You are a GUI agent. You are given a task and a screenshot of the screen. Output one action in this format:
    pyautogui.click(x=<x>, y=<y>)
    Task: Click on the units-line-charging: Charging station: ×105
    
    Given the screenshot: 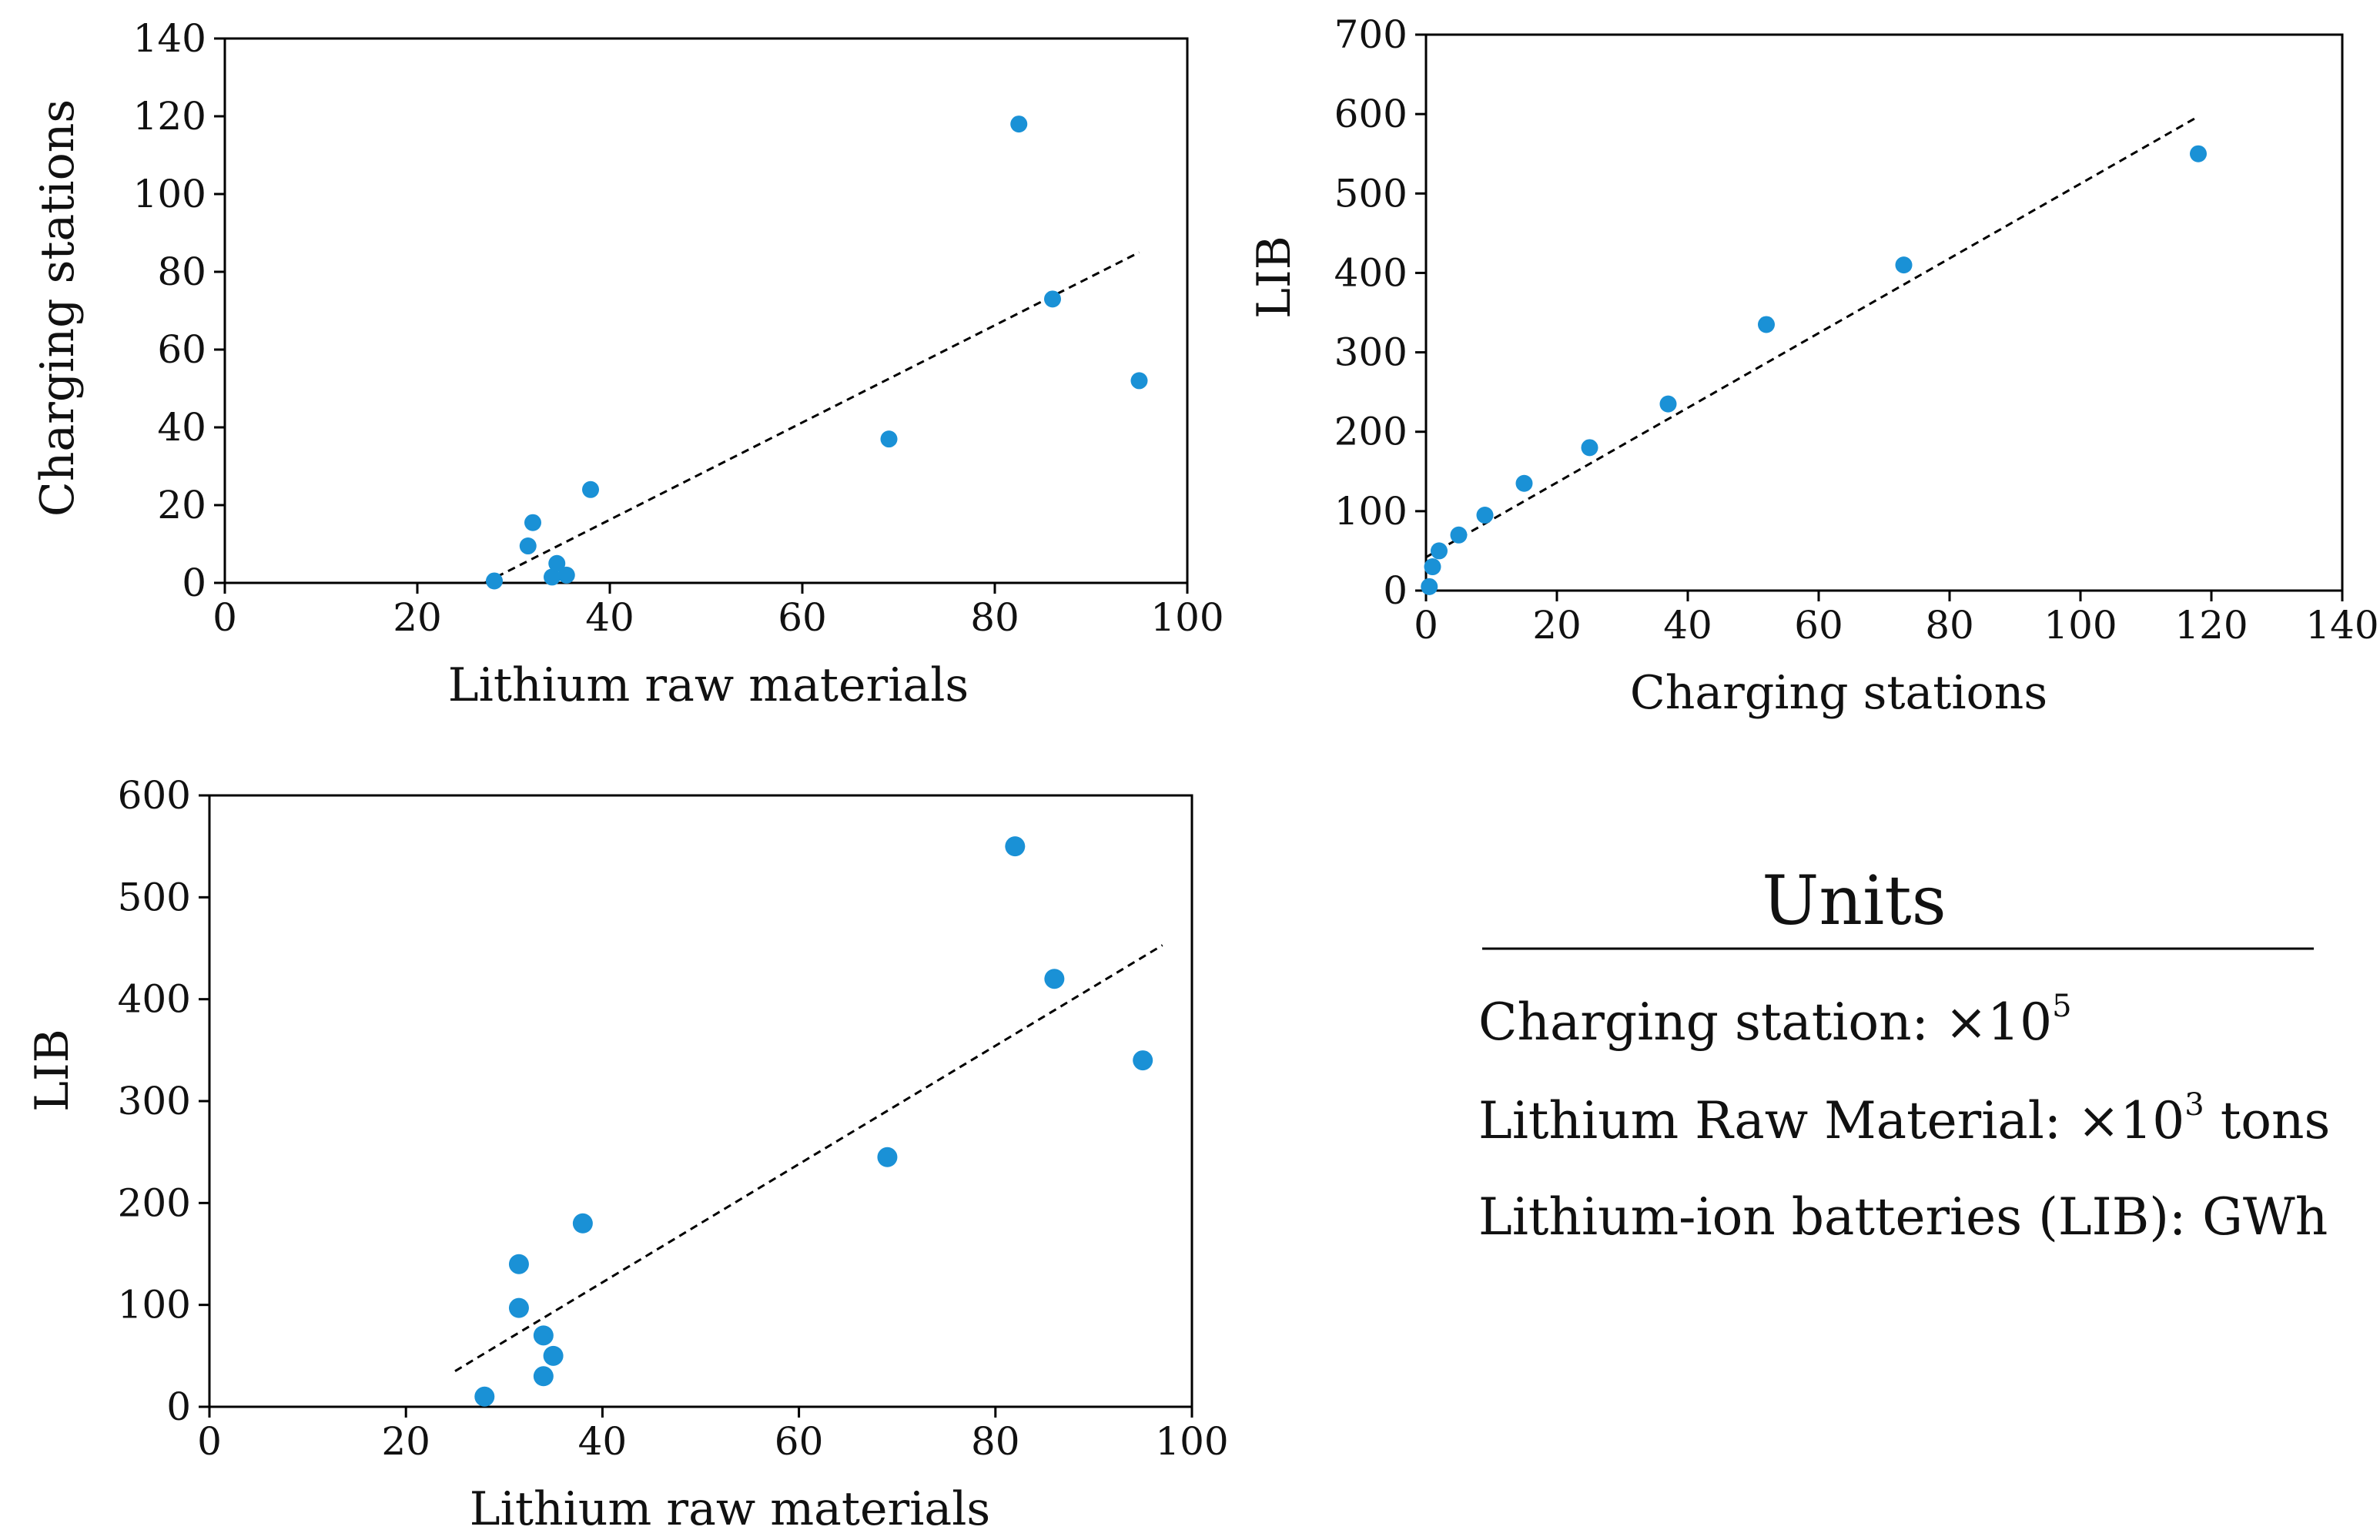 What is the action you would take?
    pyautogui.click(x=1775, y=1020)
    